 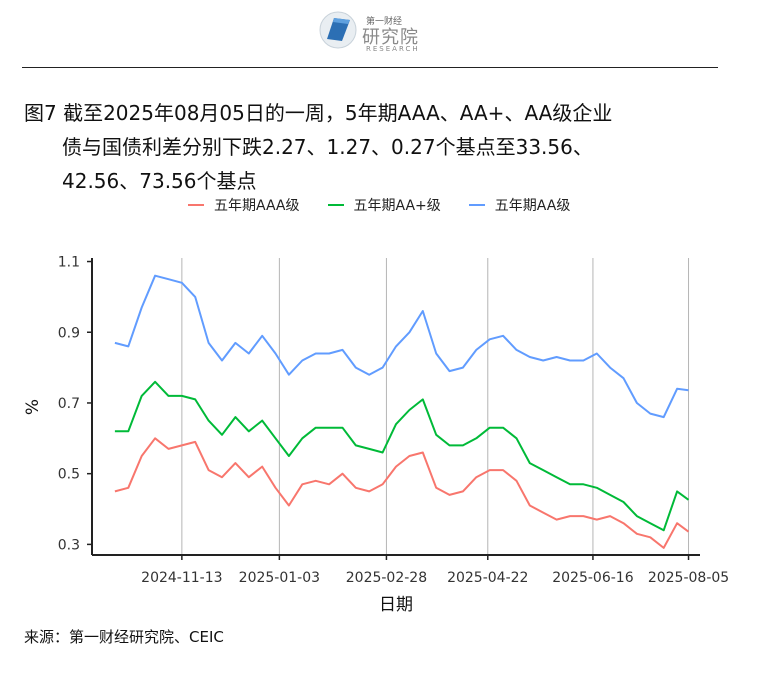 I want to click on logo-main-text: 研究院, so click(x=390, y=37).